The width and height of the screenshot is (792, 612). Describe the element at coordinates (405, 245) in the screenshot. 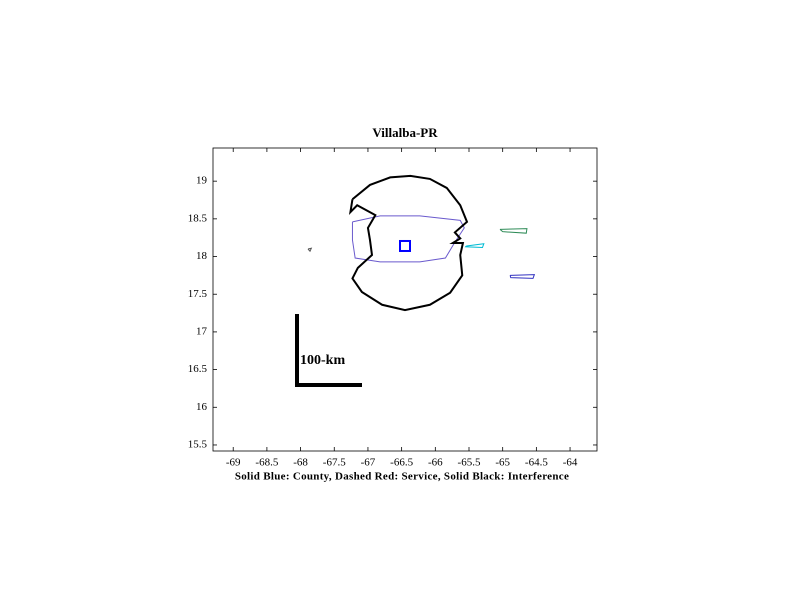

I see `station-marker` at that location.